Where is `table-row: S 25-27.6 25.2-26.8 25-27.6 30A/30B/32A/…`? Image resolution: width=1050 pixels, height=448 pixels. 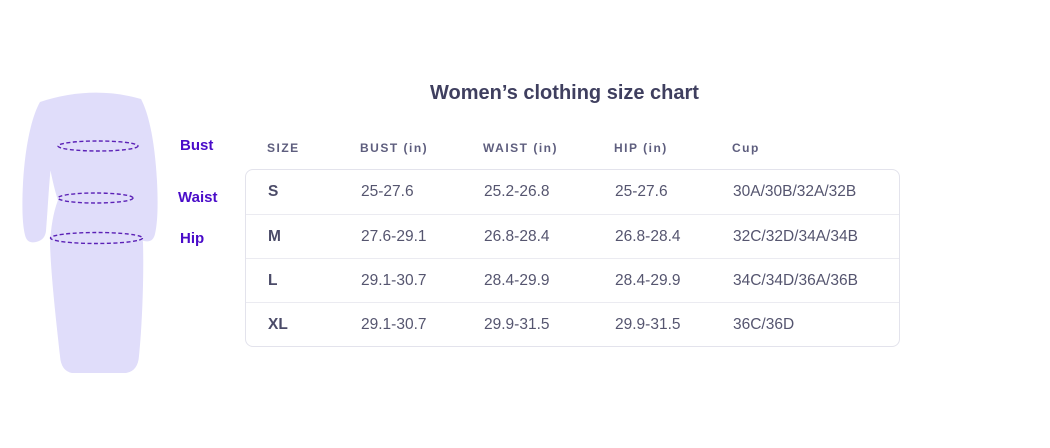
table-row: S 25-27.6 25.2-26.8 25-27.6 30A/30B/32A/… is located at coordinates (572, 192).